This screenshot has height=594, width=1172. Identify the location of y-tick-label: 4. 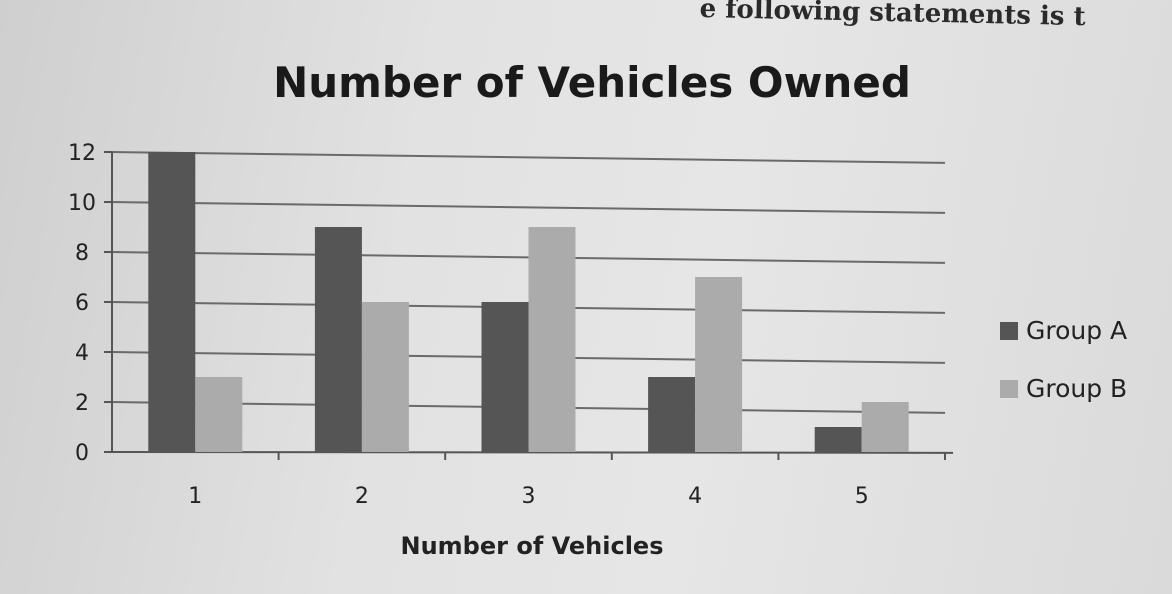
(82, 353).